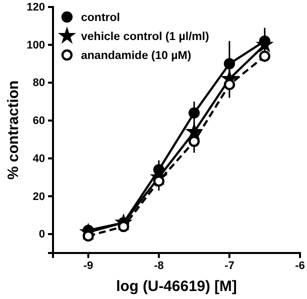 This screenshot has height=299, width=307. I want to click on y-tick-label: 0, so click(41, 234).